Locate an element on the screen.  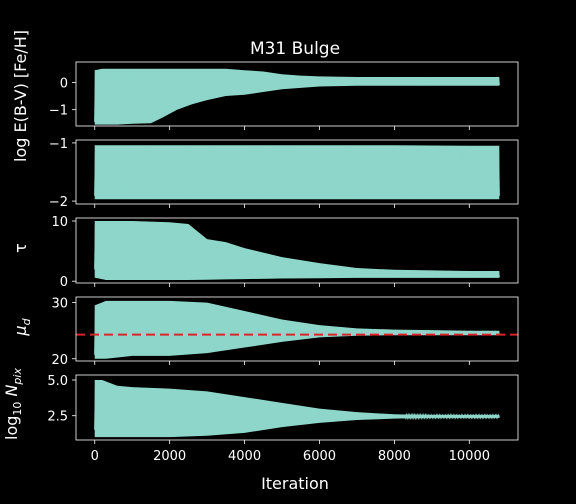
y-tick-label: 2.5 is located at coordinates (57, 417).